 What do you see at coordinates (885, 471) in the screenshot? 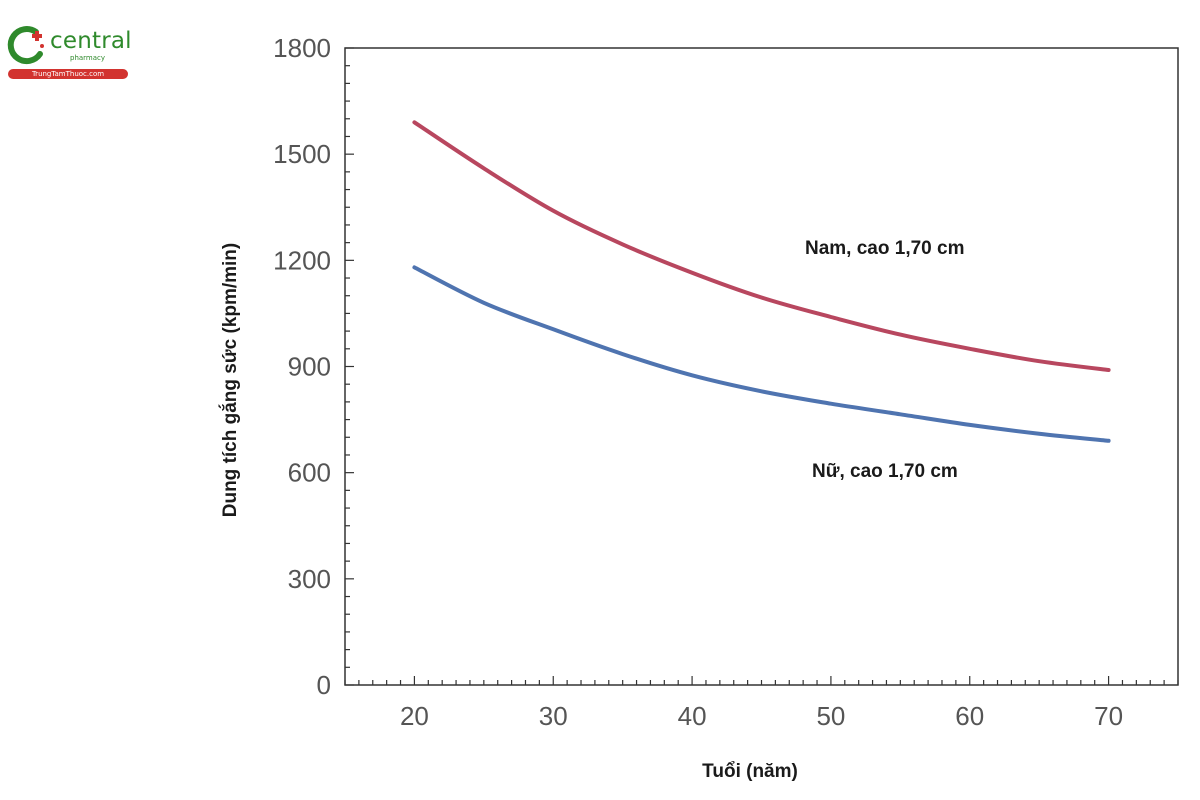
I see `series-label-nu: Nữ, cao 1,70 cm` at bounding box center [885, 471].